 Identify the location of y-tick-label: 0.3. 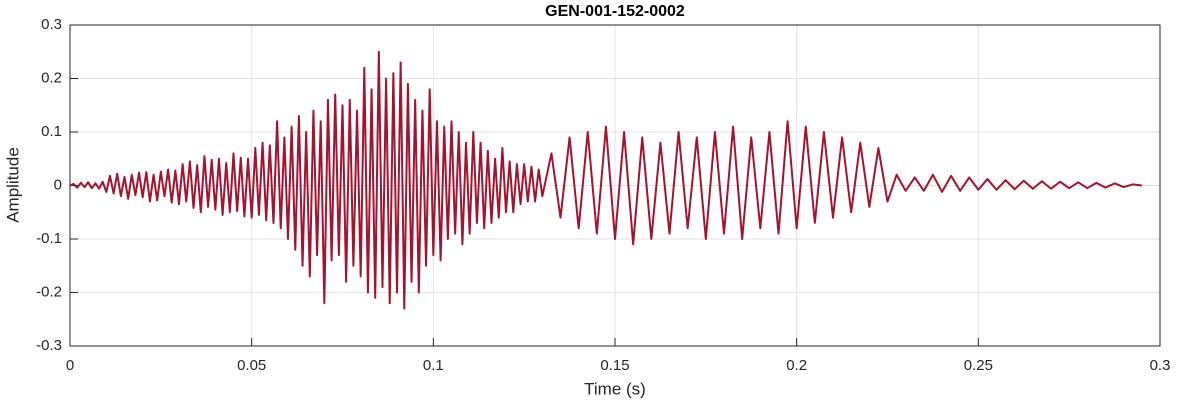
(51, 24).